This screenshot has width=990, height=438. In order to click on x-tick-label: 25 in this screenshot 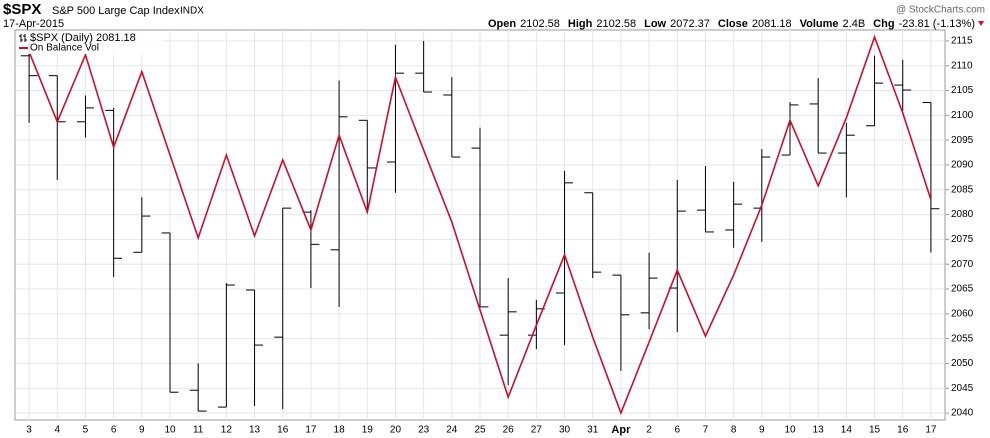, I will do `click(480, 430)`.